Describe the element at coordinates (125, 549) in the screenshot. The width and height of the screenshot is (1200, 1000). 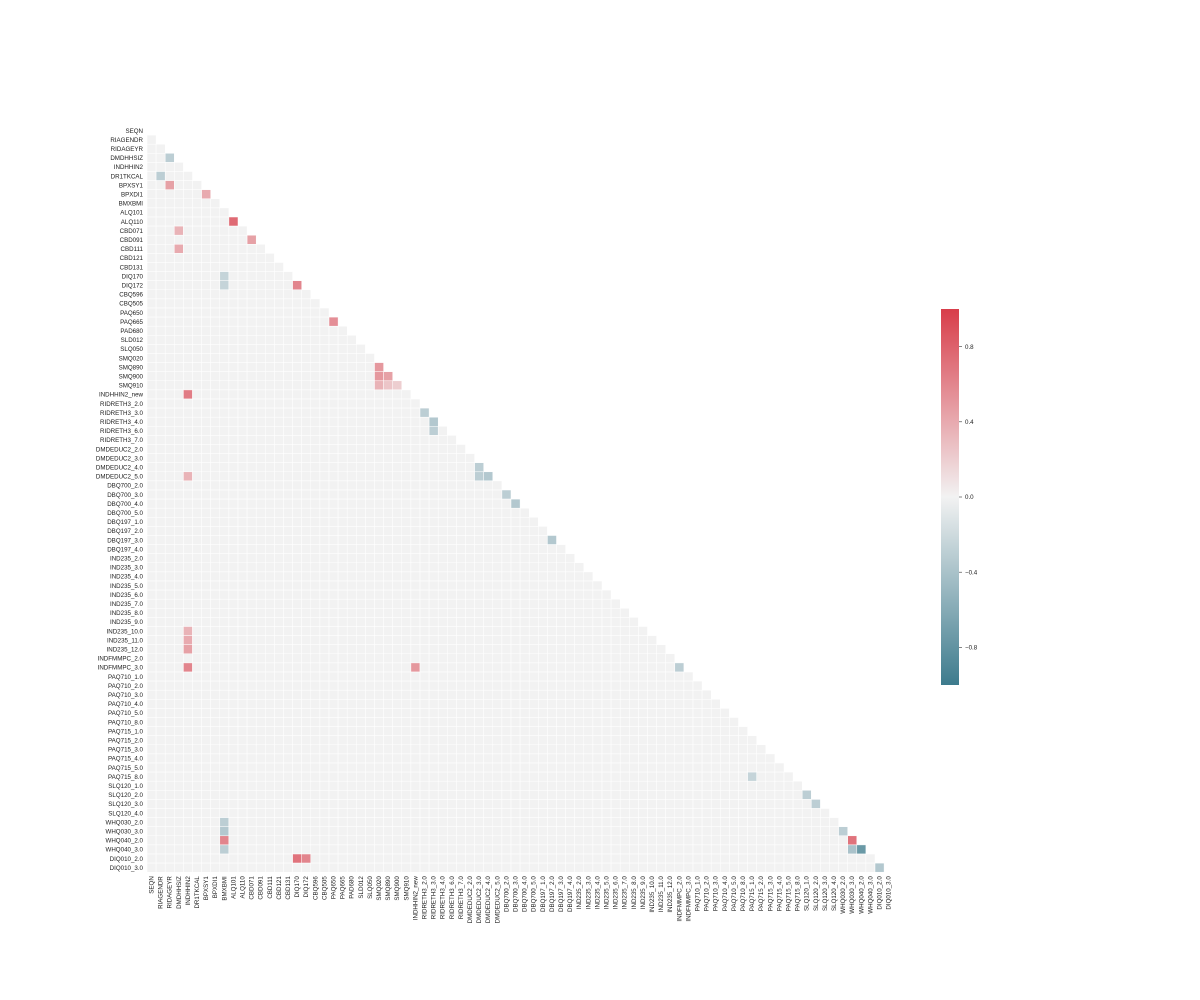
I see `row-label: DBQ197_4.0` at that location.